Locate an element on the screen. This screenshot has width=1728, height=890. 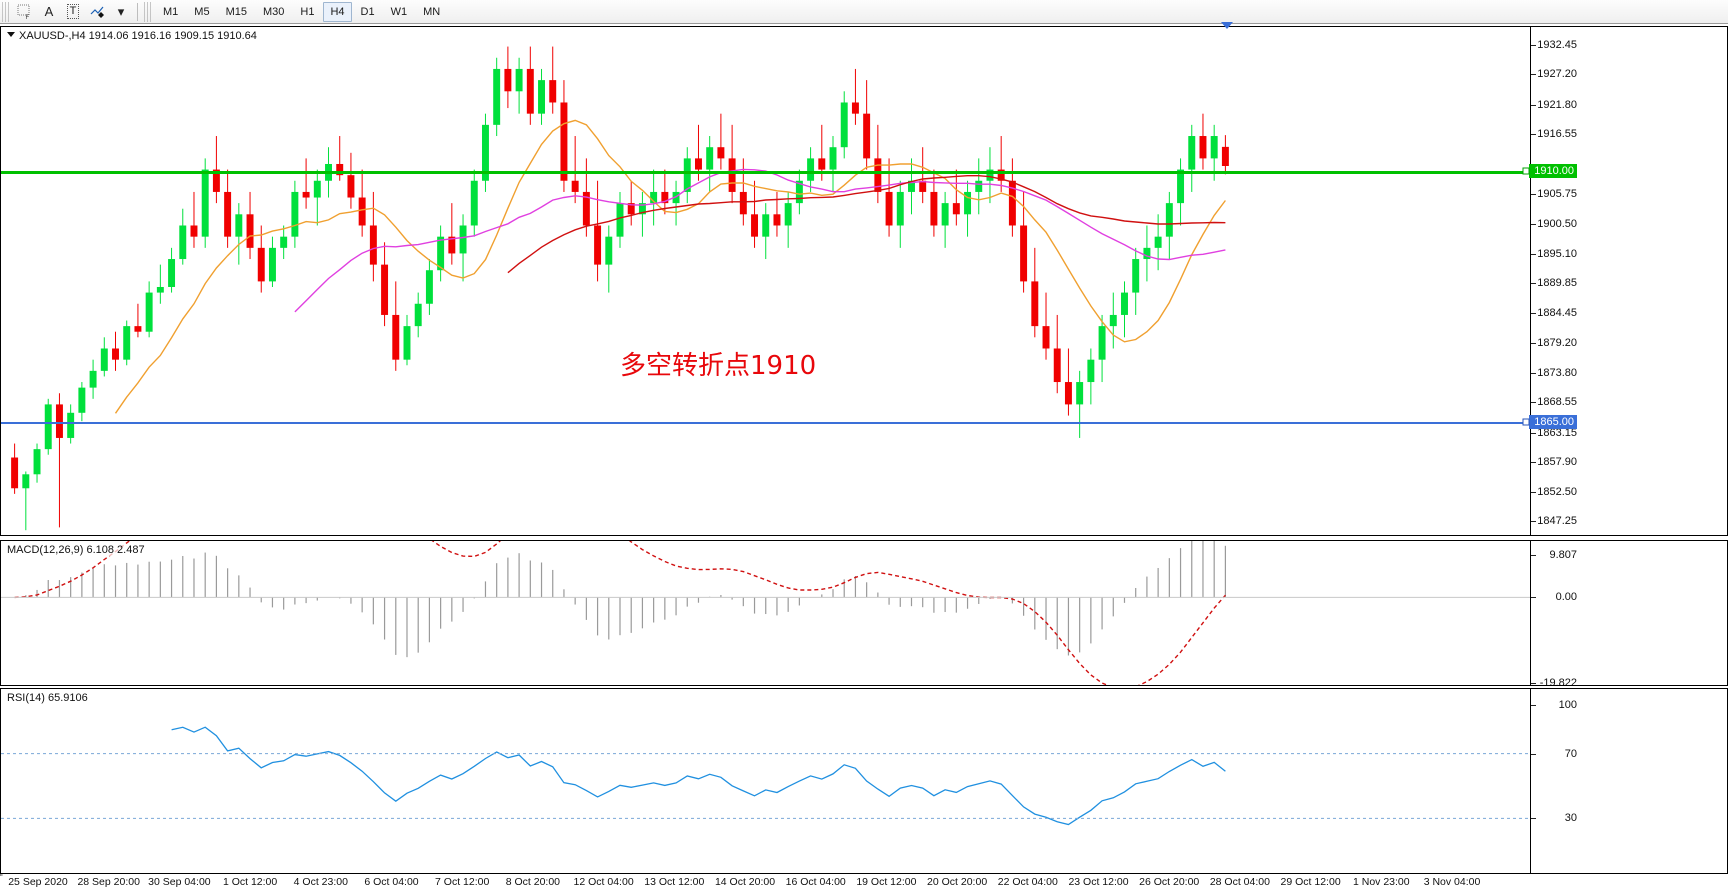
rsi-tick-label: 30 is located at coordinates (1570, 818).